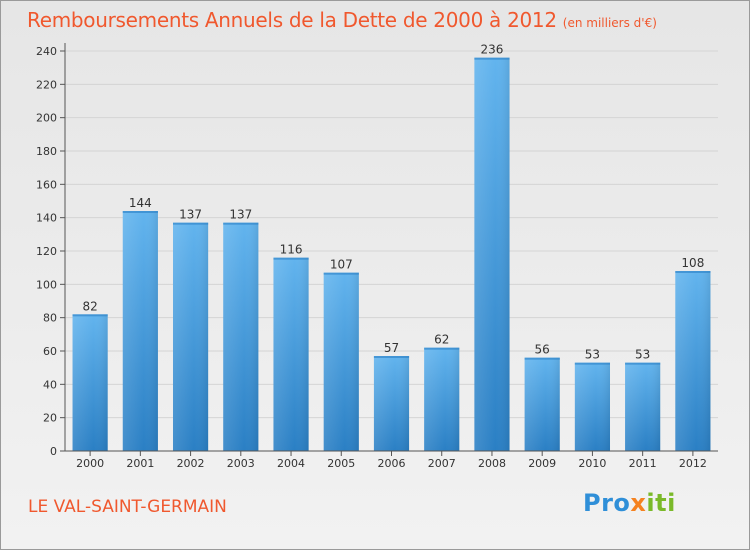  What do you see at coordinates (692, 263) in the screenshot?
I see `data-label: 108` at bounding box center [692, 263].